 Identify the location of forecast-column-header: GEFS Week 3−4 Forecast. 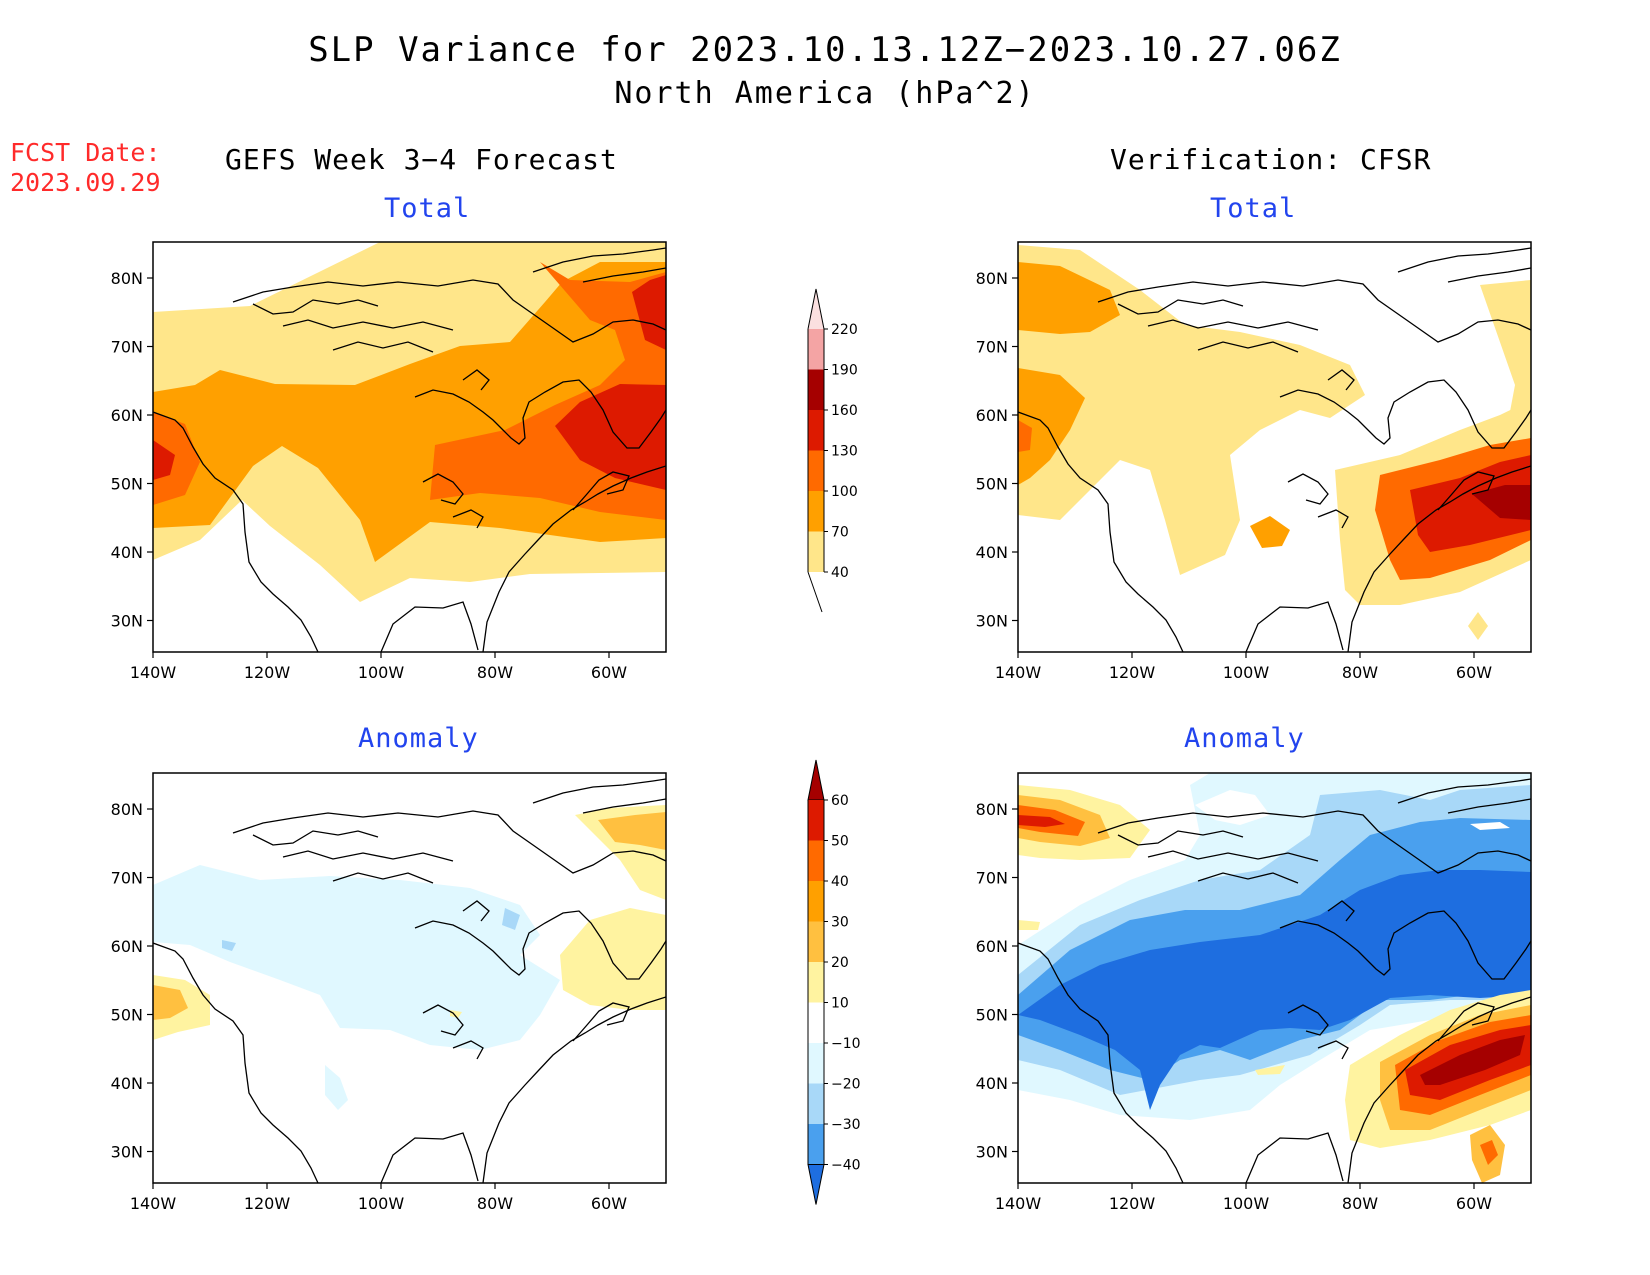
(421, 159).